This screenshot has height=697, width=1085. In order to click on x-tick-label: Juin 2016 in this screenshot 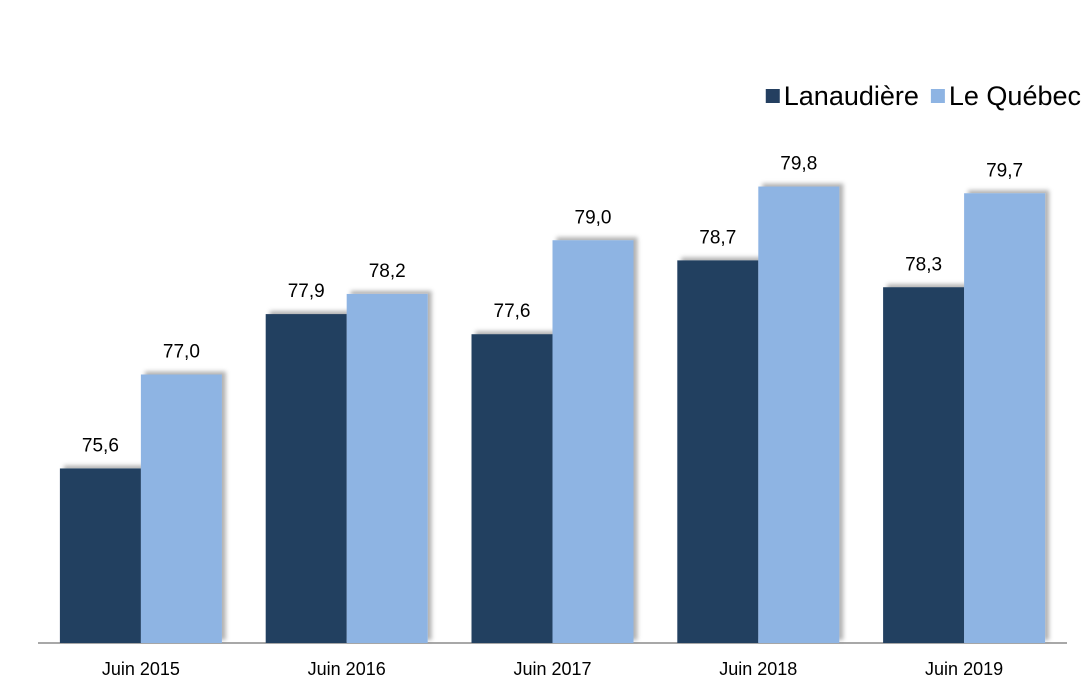, I will do `click(347, 669)`.